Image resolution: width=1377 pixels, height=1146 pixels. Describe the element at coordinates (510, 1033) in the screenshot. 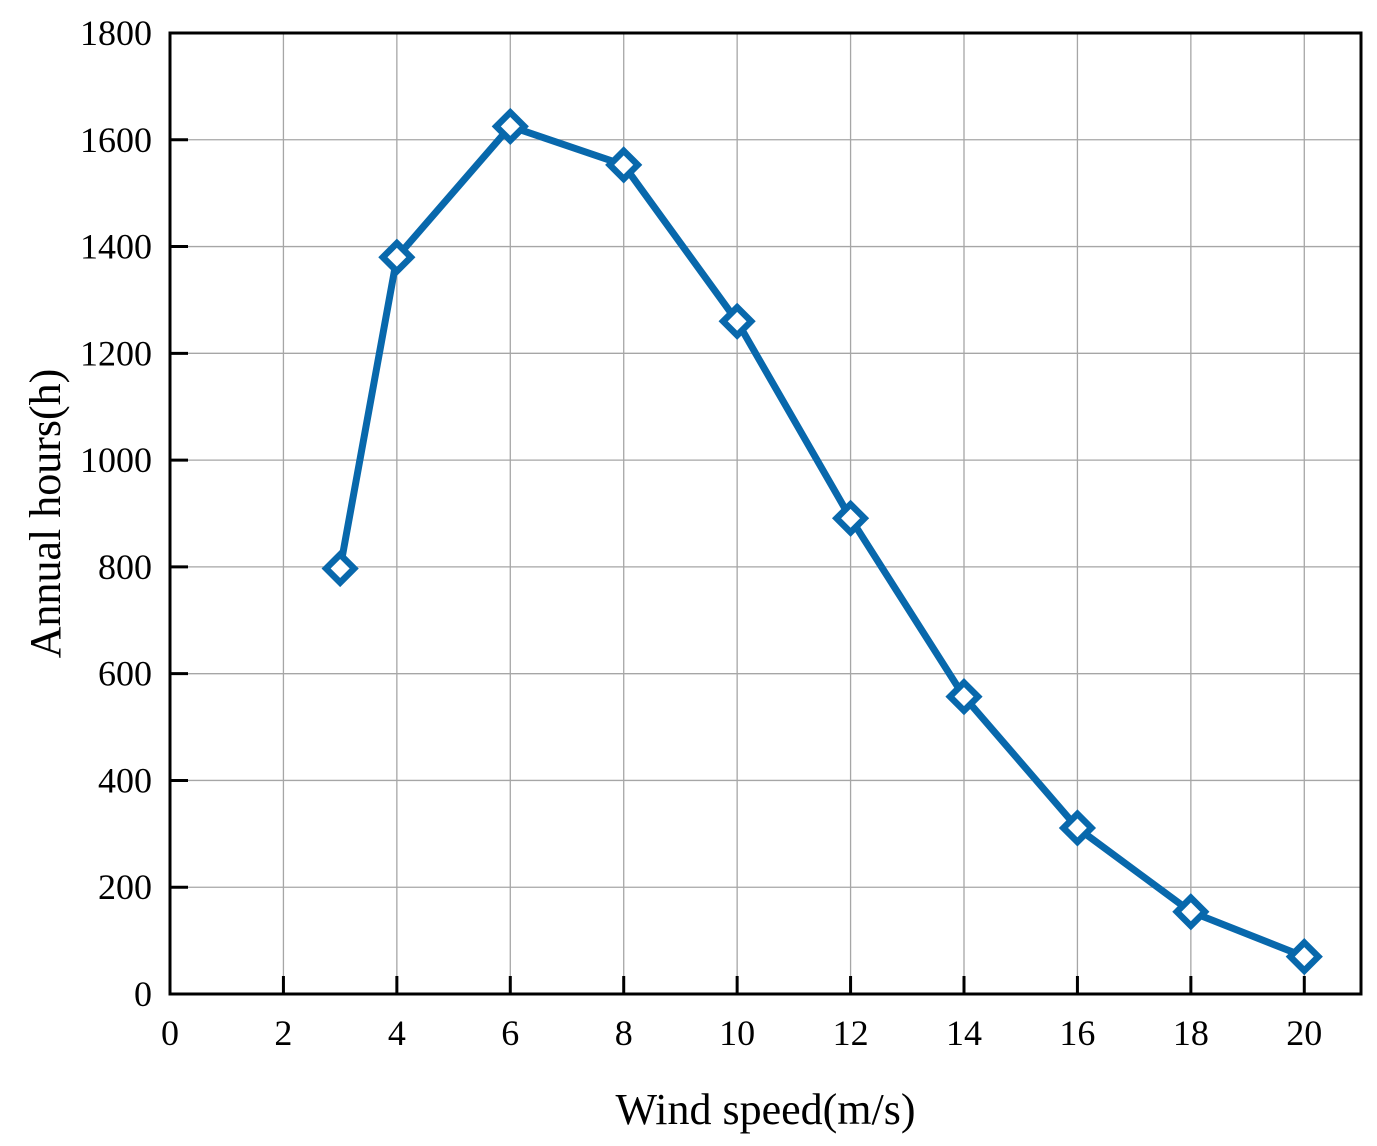

I see `x-tick-label: 6` at that location.